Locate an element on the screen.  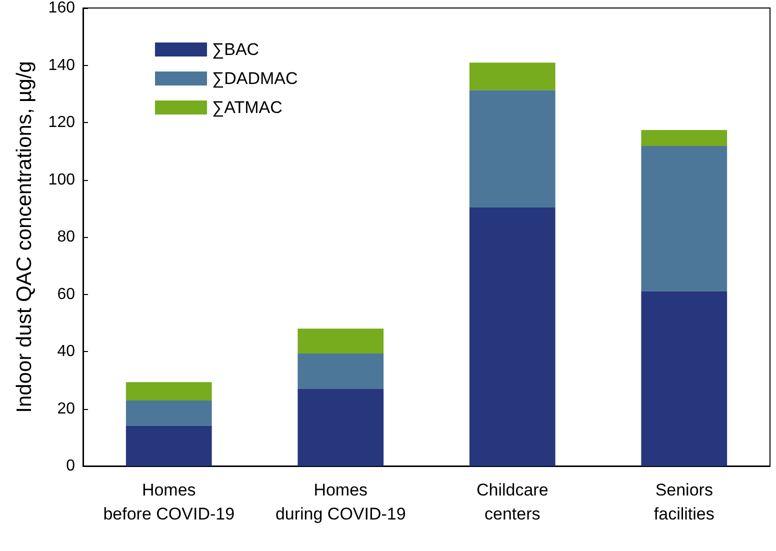
x-tick-label: Seniors facilities is located at coordinates (684, 502).